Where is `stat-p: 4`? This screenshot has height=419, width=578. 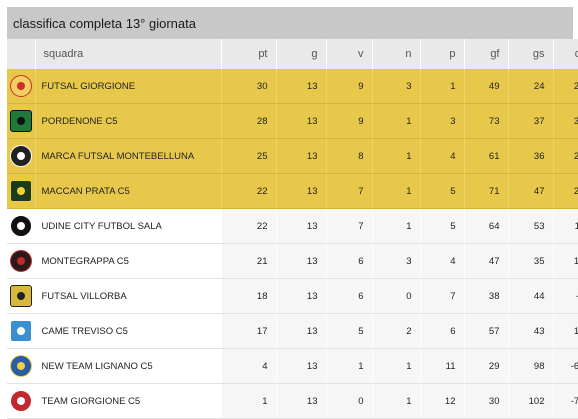
stat-p: 4 is located at coordinates (442, 261).